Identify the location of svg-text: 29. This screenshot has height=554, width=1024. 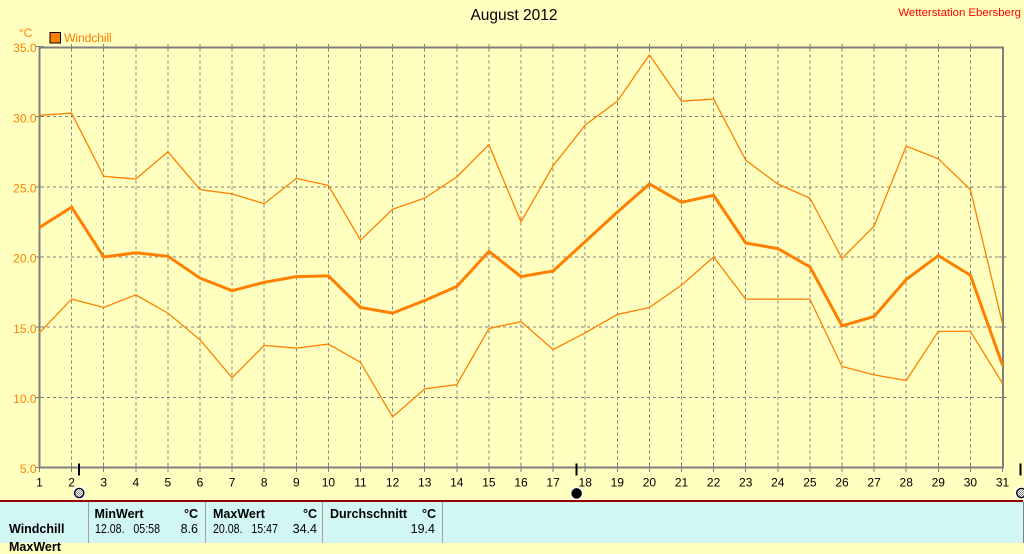
(939, 483).